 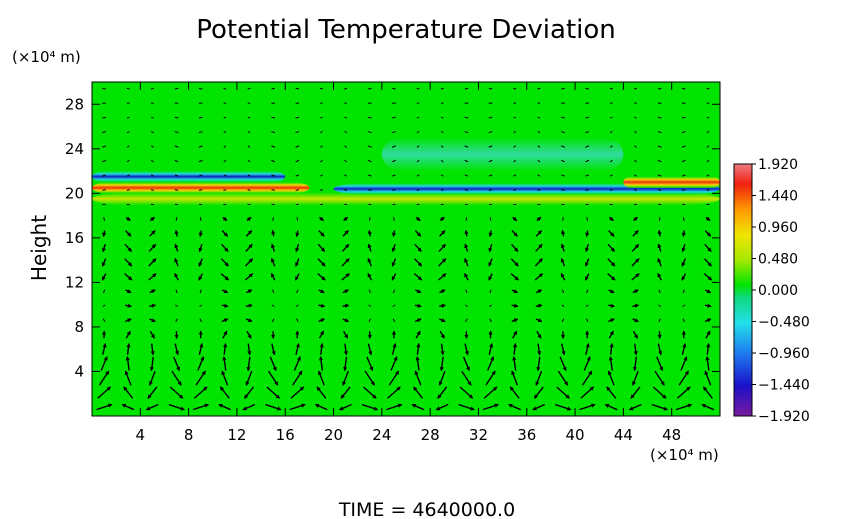 What do you see at coordinates (778, 291) in the screenshot?
I see `colorbar-tick-label: 0.000` at bounding box center [778, 291].